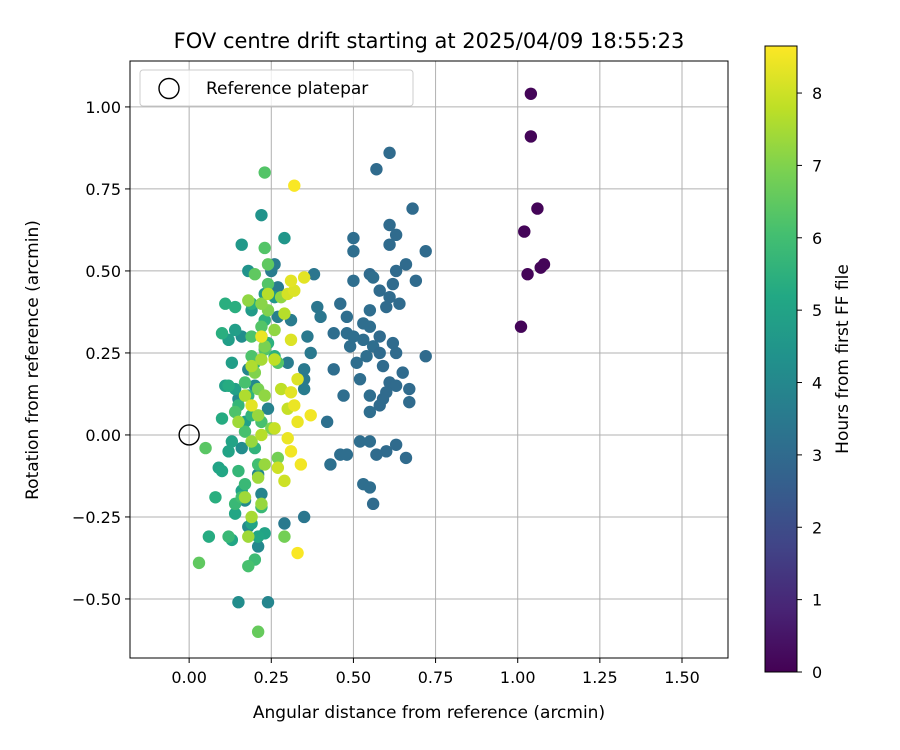  I want to click on legend-reference-marker, so click(169, 88).